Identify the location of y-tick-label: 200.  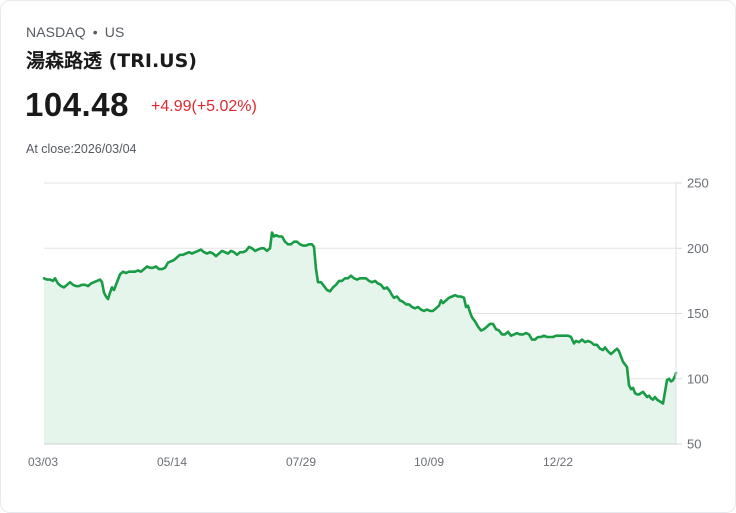
(698, 248).